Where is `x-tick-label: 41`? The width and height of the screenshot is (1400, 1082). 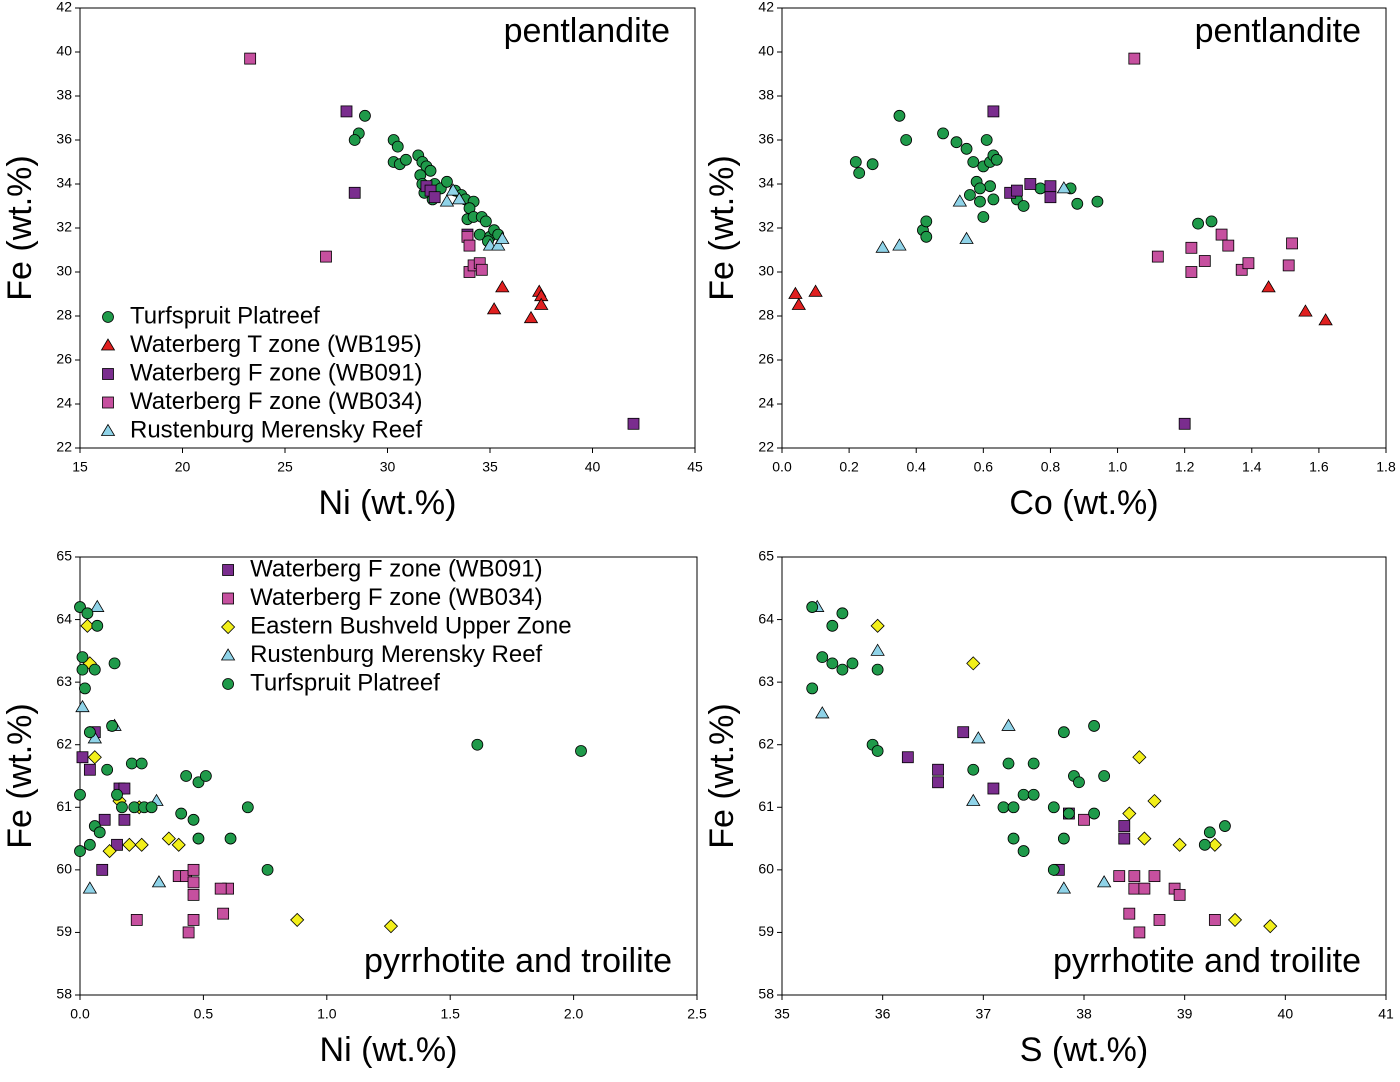
x-tick-label: 41 is located at coordinates (1386, 1014).